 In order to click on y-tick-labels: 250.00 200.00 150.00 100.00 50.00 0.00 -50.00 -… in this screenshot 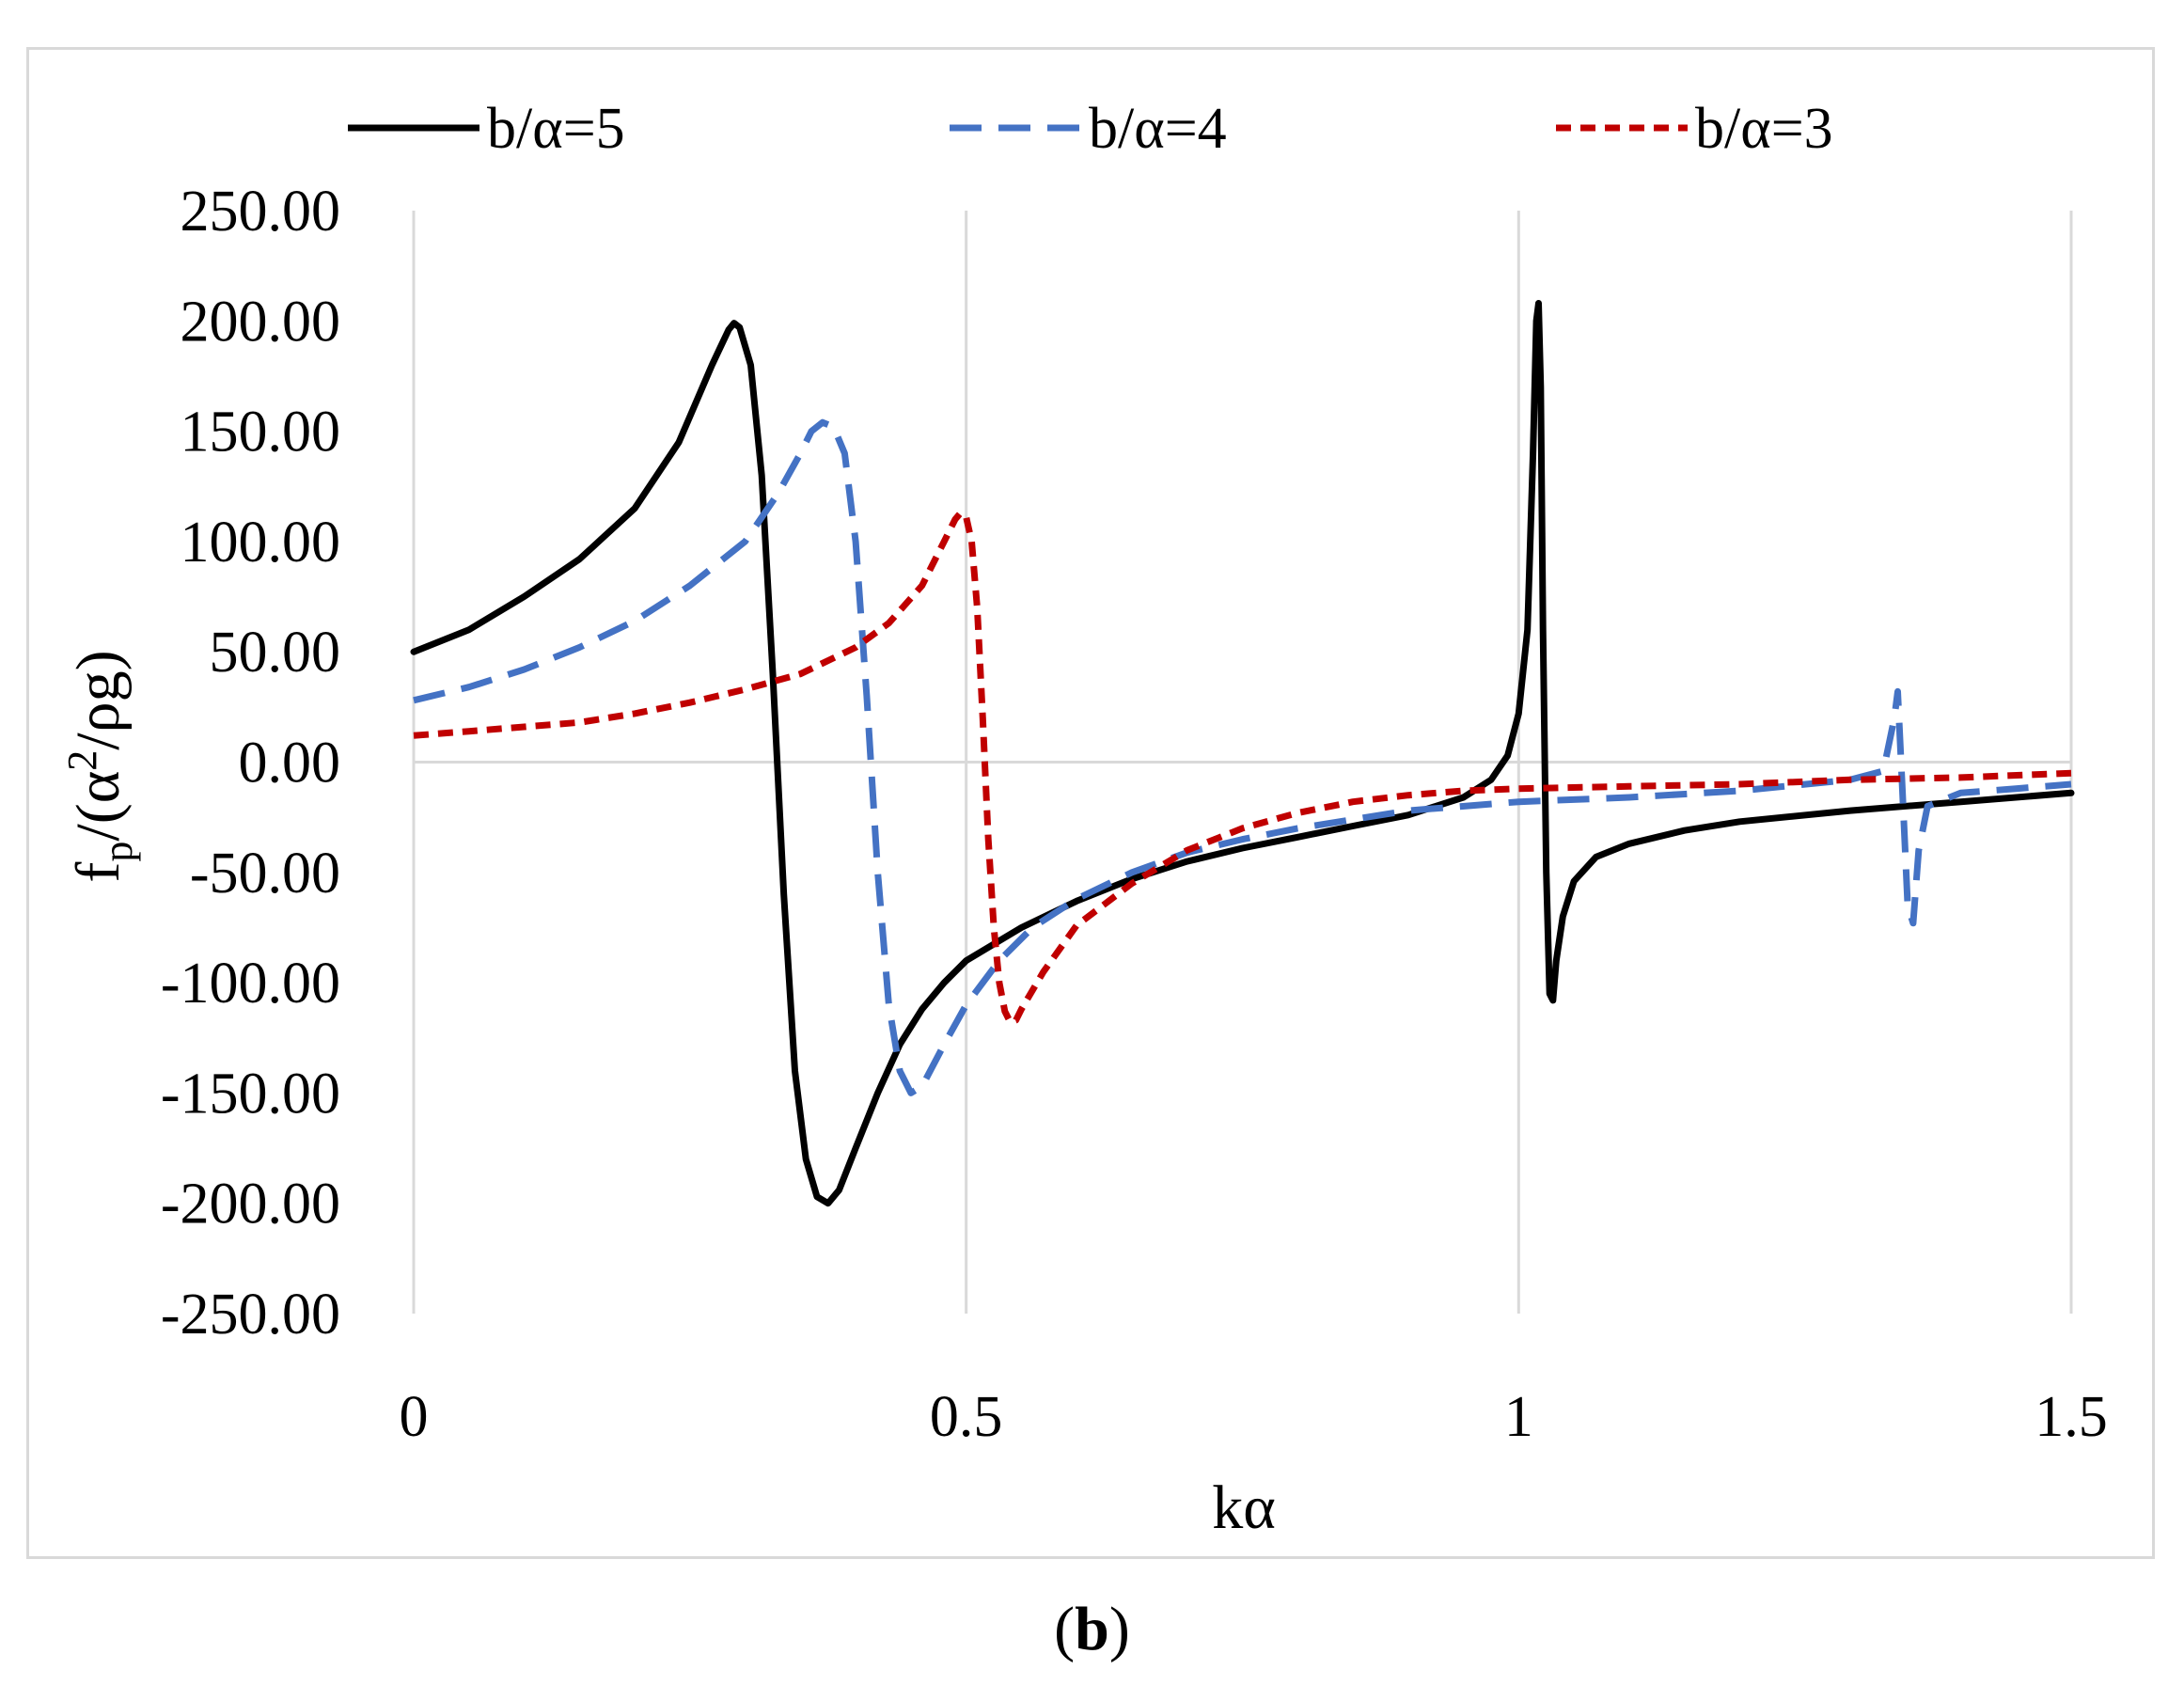, I will do `click(250, 763)`.